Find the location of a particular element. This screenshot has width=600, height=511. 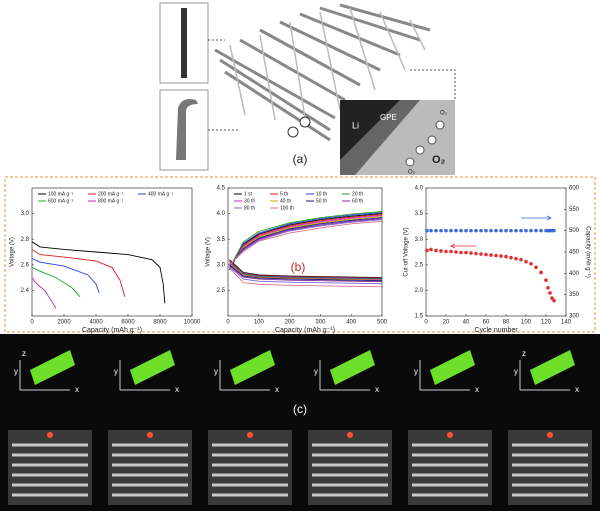

axis-letter: x is located at coordinates (277, 389).